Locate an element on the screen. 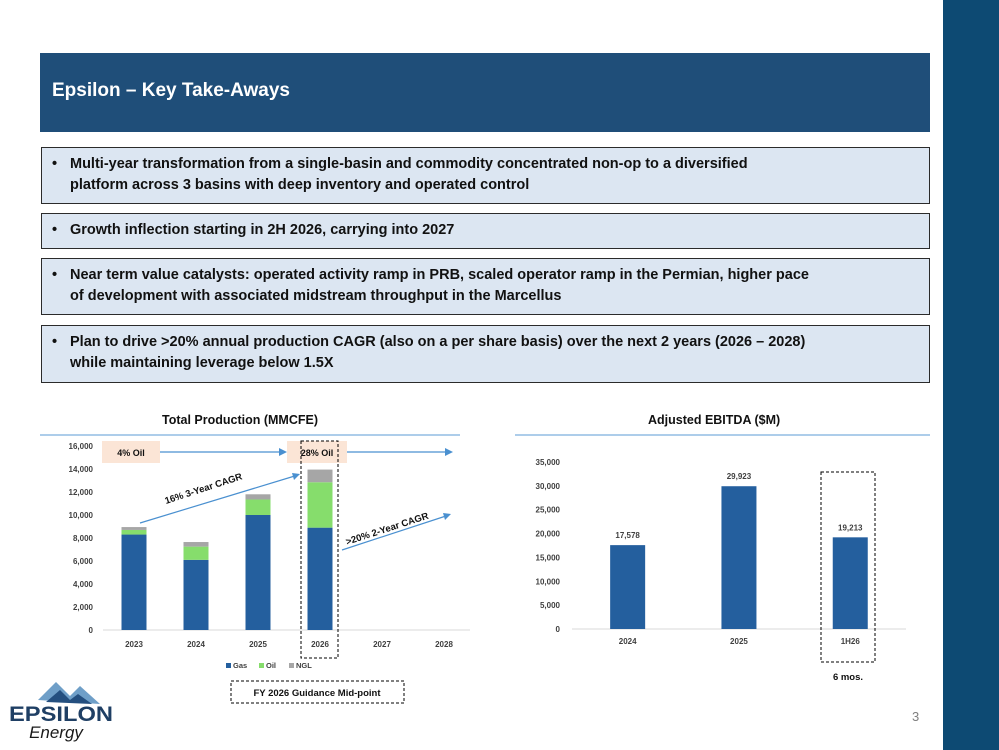 The width and height of the screenshot is (999, 750). logo-subtitle: Energy is located at coordinates (56, 732).